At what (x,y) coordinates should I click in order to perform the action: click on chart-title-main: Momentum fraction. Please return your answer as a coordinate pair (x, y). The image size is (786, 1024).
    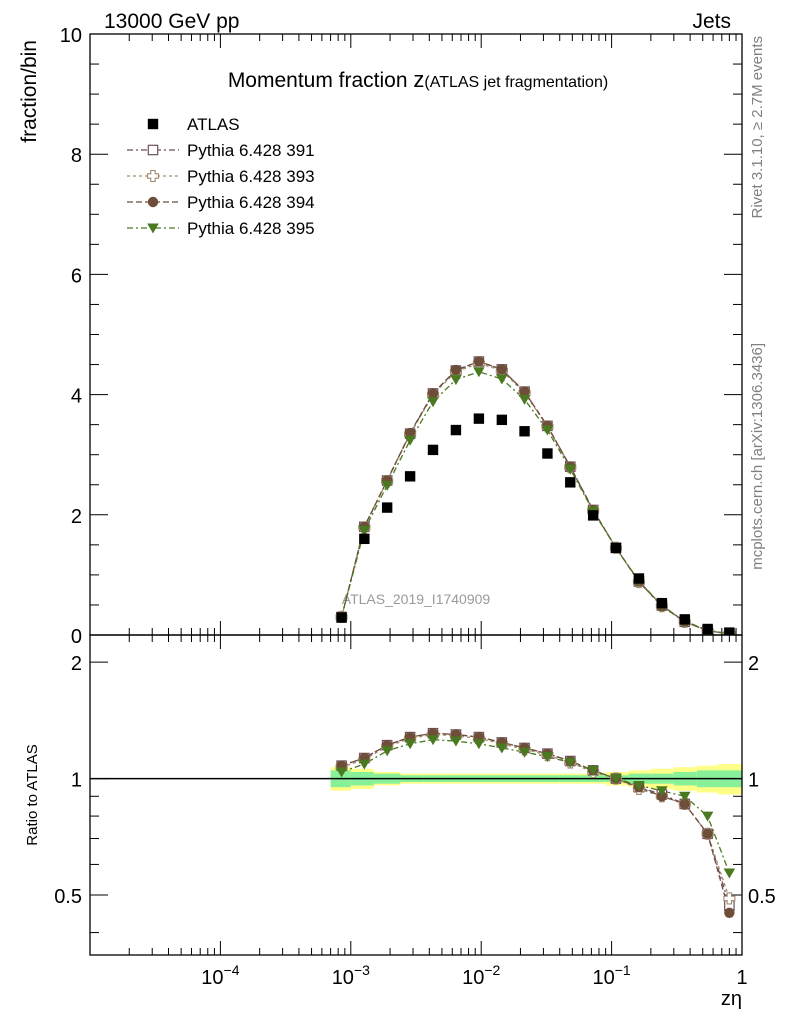
    Looking at the image, I should click on (321, 80).